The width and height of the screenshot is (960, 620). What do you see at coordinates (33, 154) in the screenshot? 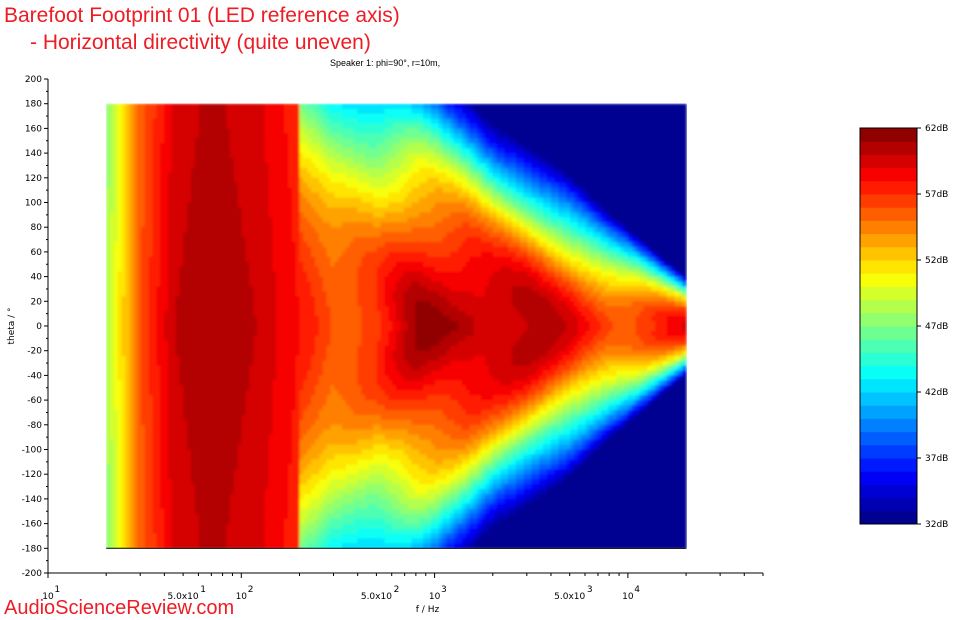
I see `y-tick-label: 140` at bounding box center [33, 154].